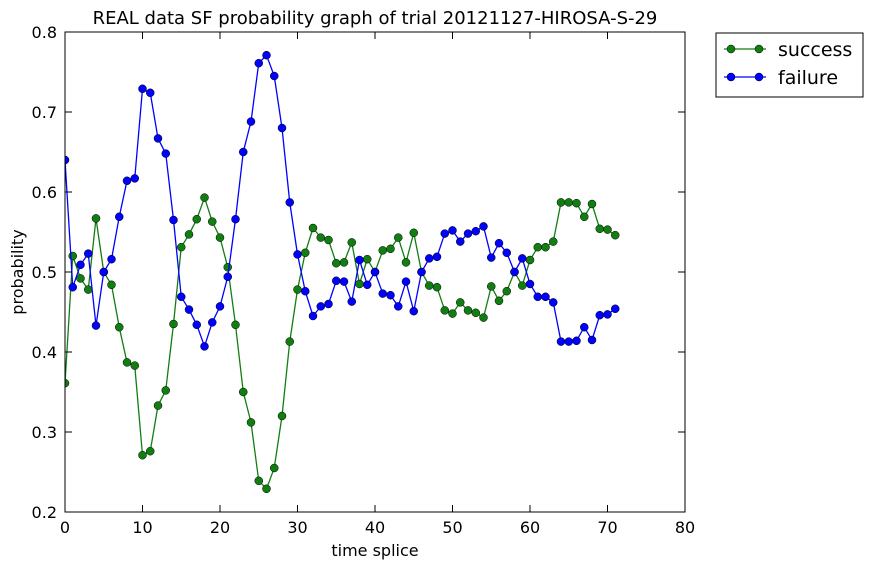  What do you see at coordinates (17, 271) in the screenshot?
I see `y-axis-label: probability` at bounding box center [17, 271].